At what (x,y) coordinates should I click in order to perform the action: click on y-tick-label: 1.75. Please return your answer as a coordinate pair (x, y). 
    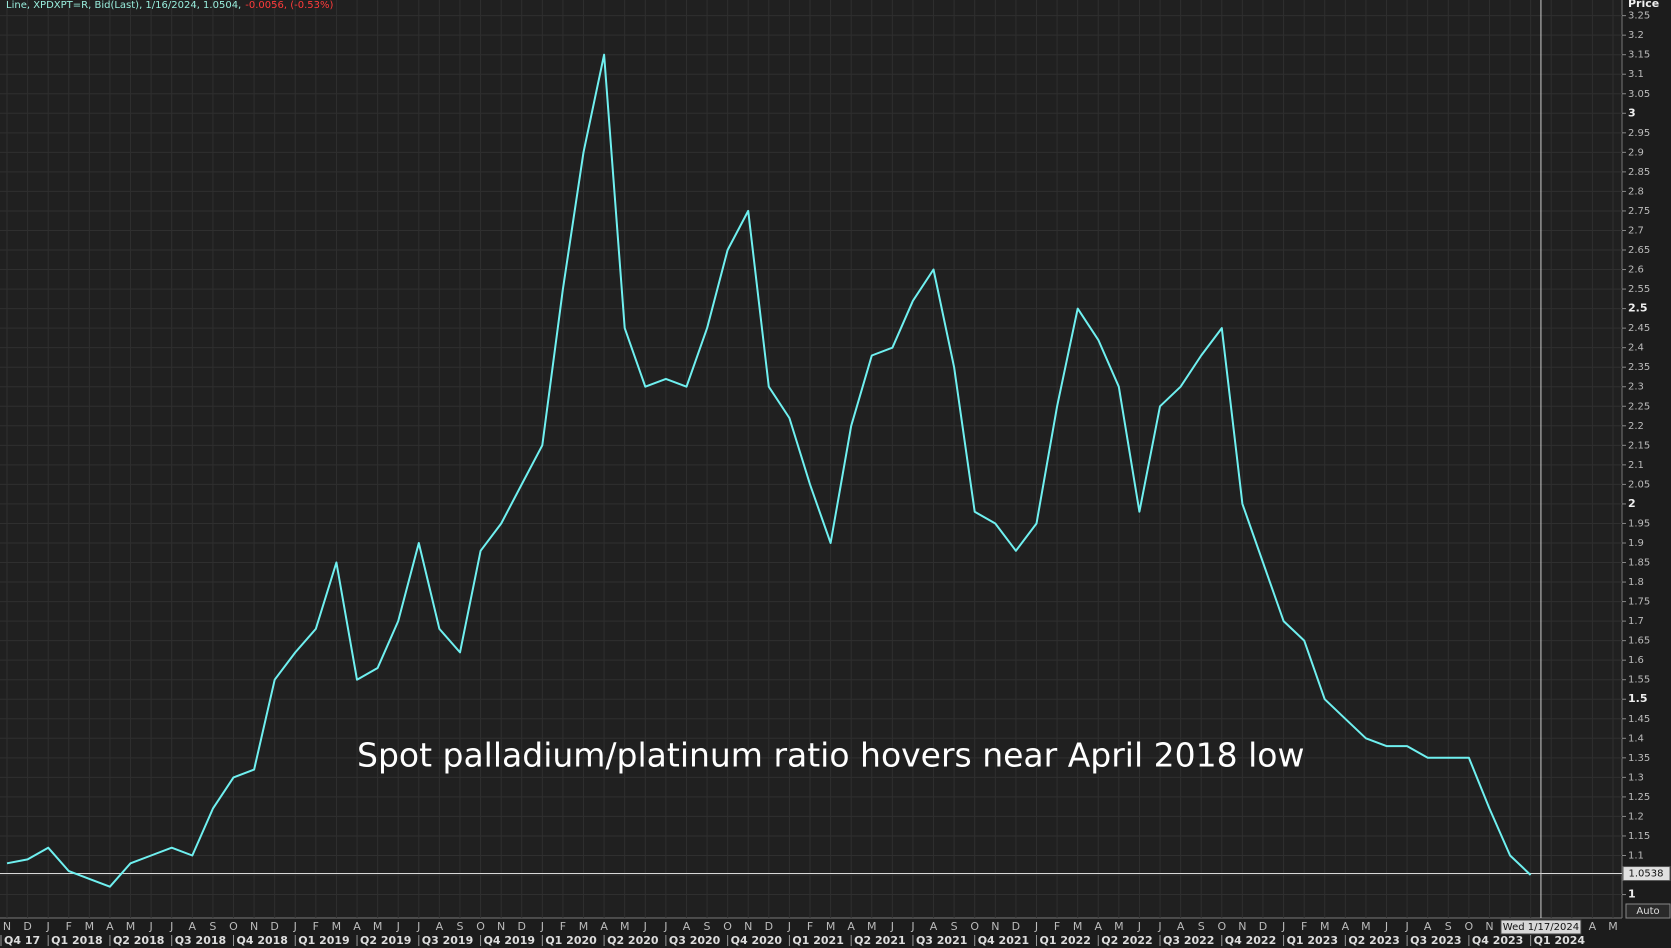
    Looking at the image, I should click on (1639, 602).